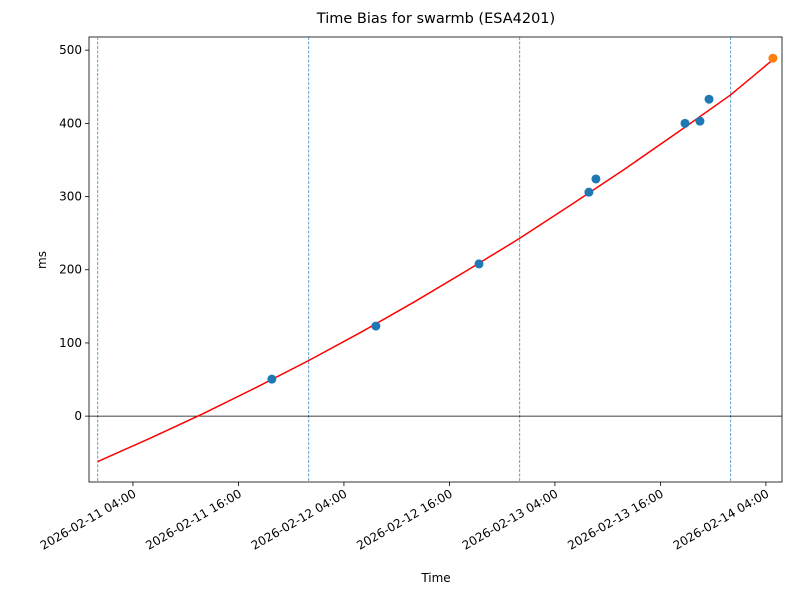 The width and height of the screenshot is (800, 600). Describe the element at coordinates (42, 260) in the screenshot. I see `y-axis-label: ms` at that location.